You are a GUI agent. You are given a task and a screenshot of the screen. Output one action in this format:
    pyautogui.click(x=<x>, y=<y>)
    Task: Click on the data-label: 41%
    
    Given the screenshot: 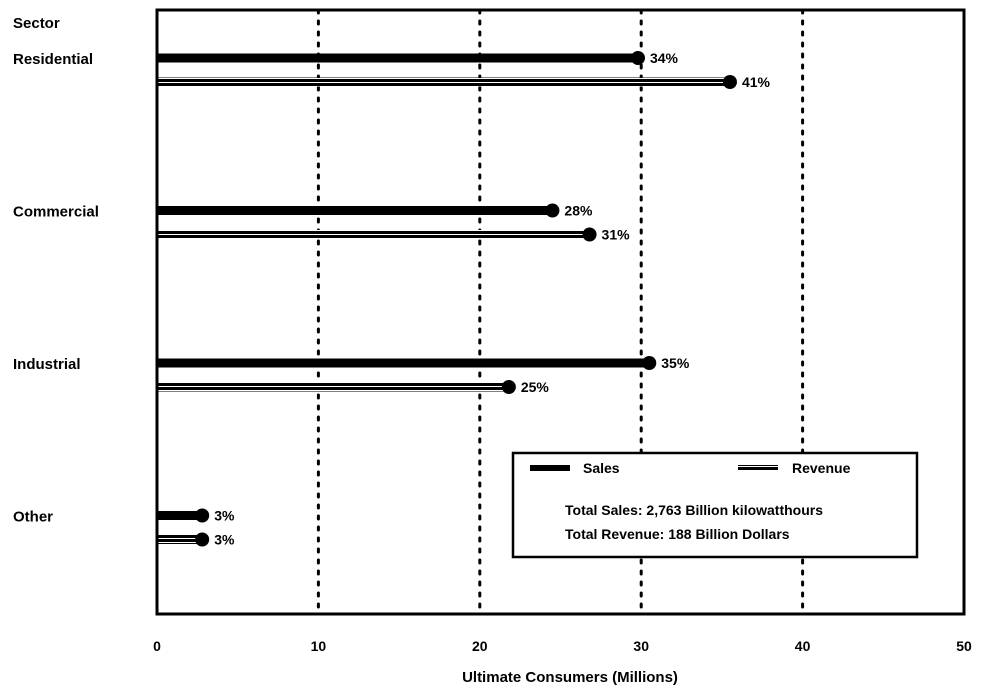 What is the action you would take?
    pyautogui.click(x=756, y=82)
    